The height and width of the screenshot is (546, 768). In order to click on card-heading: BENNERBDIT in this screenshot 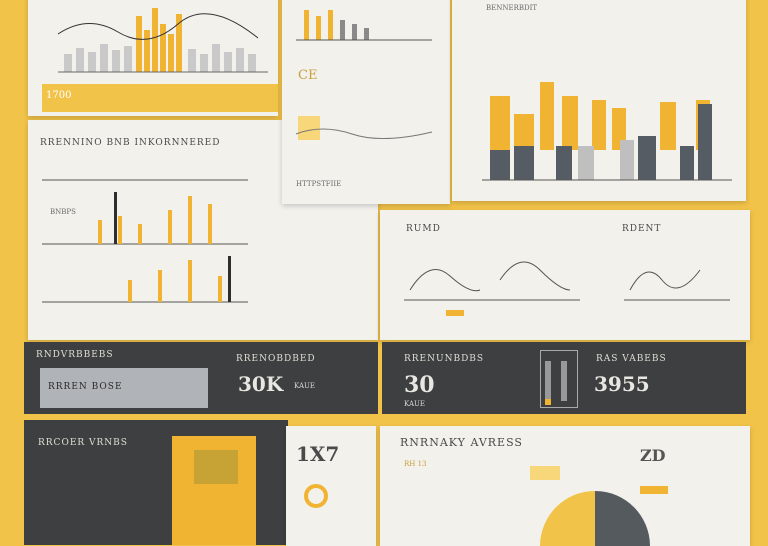, I will do `click(512, 8)`.